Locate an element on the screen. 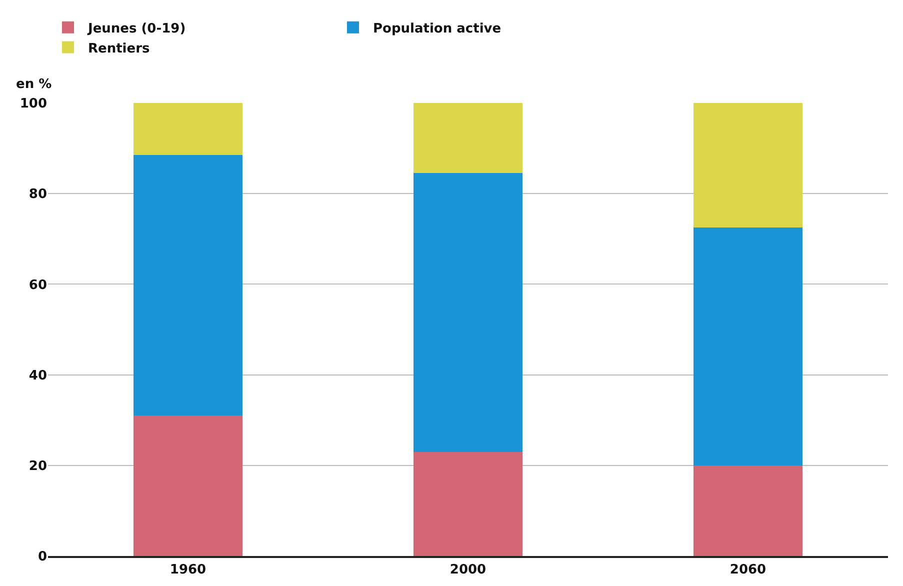 This screenshot has height=586, width=903. x-tick-label: 2000 is located at coordinates (468, 570).